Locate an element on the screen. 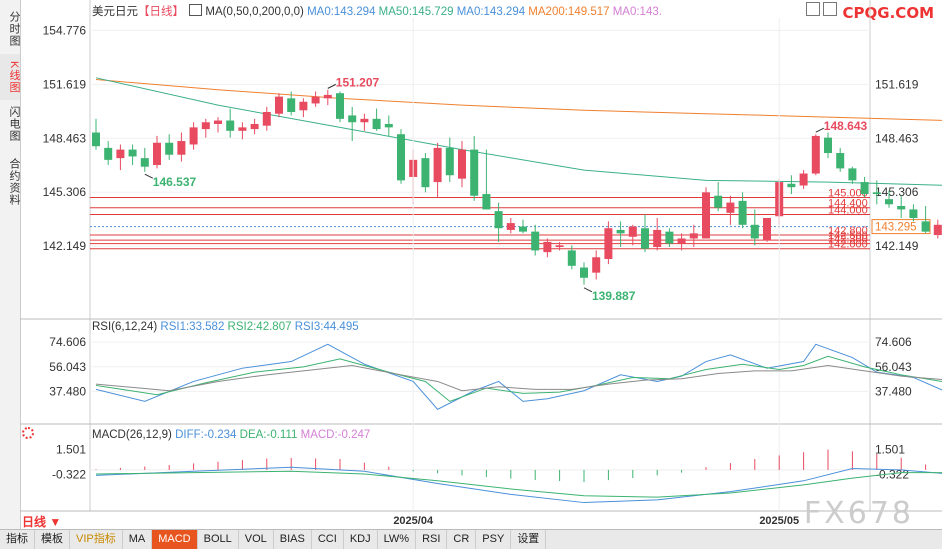 The image size is (942, 549). level-label: 142.300 is located at coordinates (848, 240).